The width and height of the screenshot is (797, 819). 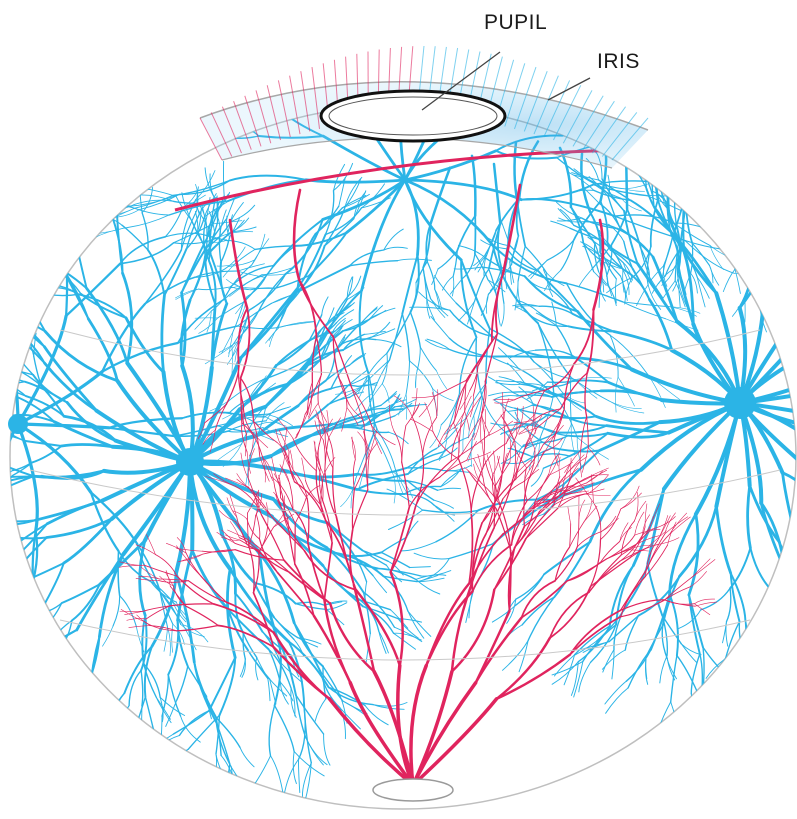 I want to click on iris-label: IRIS, so click(x=618, y=62).